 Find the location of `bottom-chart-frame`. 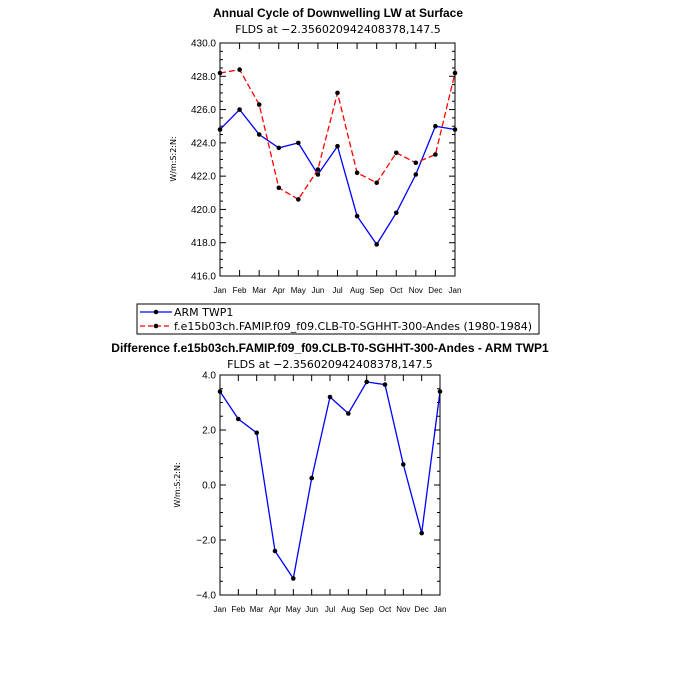

bottom-chart-frame is located at coordinates (330, 485).